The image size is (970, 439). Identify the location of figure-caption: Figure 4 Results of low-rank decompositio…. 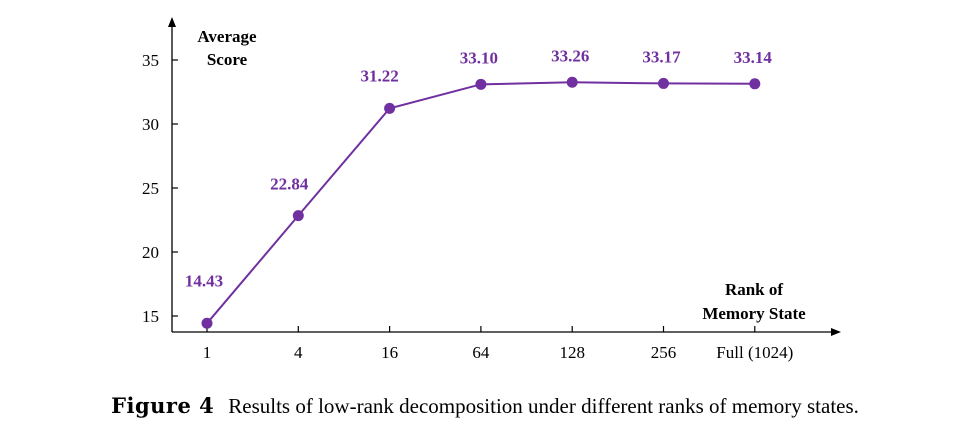
(485, 406).